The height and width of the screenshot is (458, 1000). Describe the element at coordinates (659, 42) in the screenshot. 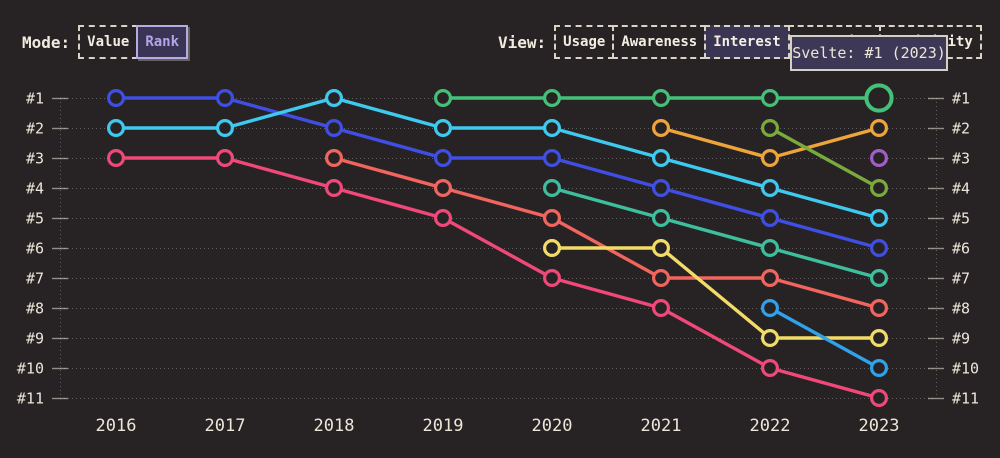

I see `view-awareness-button: Awareness` at that location.